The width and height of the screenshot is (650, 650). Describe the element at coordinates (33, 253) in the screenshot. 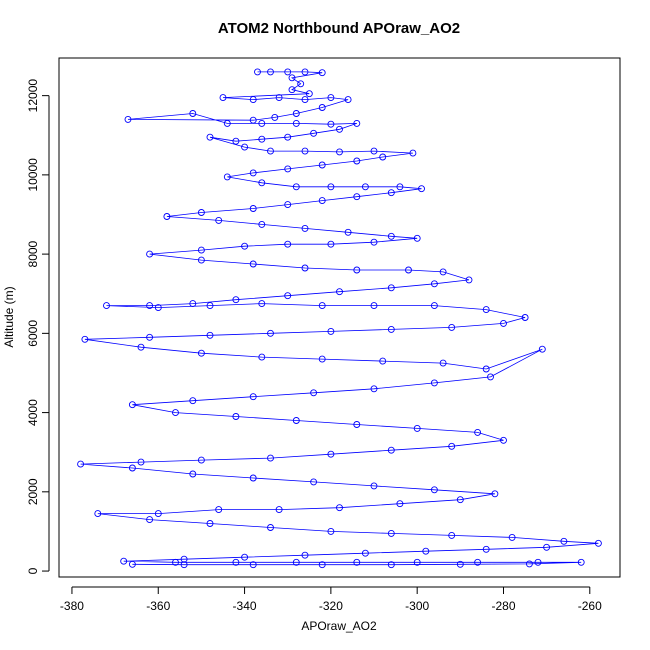

I see `y-tick-label: 8000` at that location.